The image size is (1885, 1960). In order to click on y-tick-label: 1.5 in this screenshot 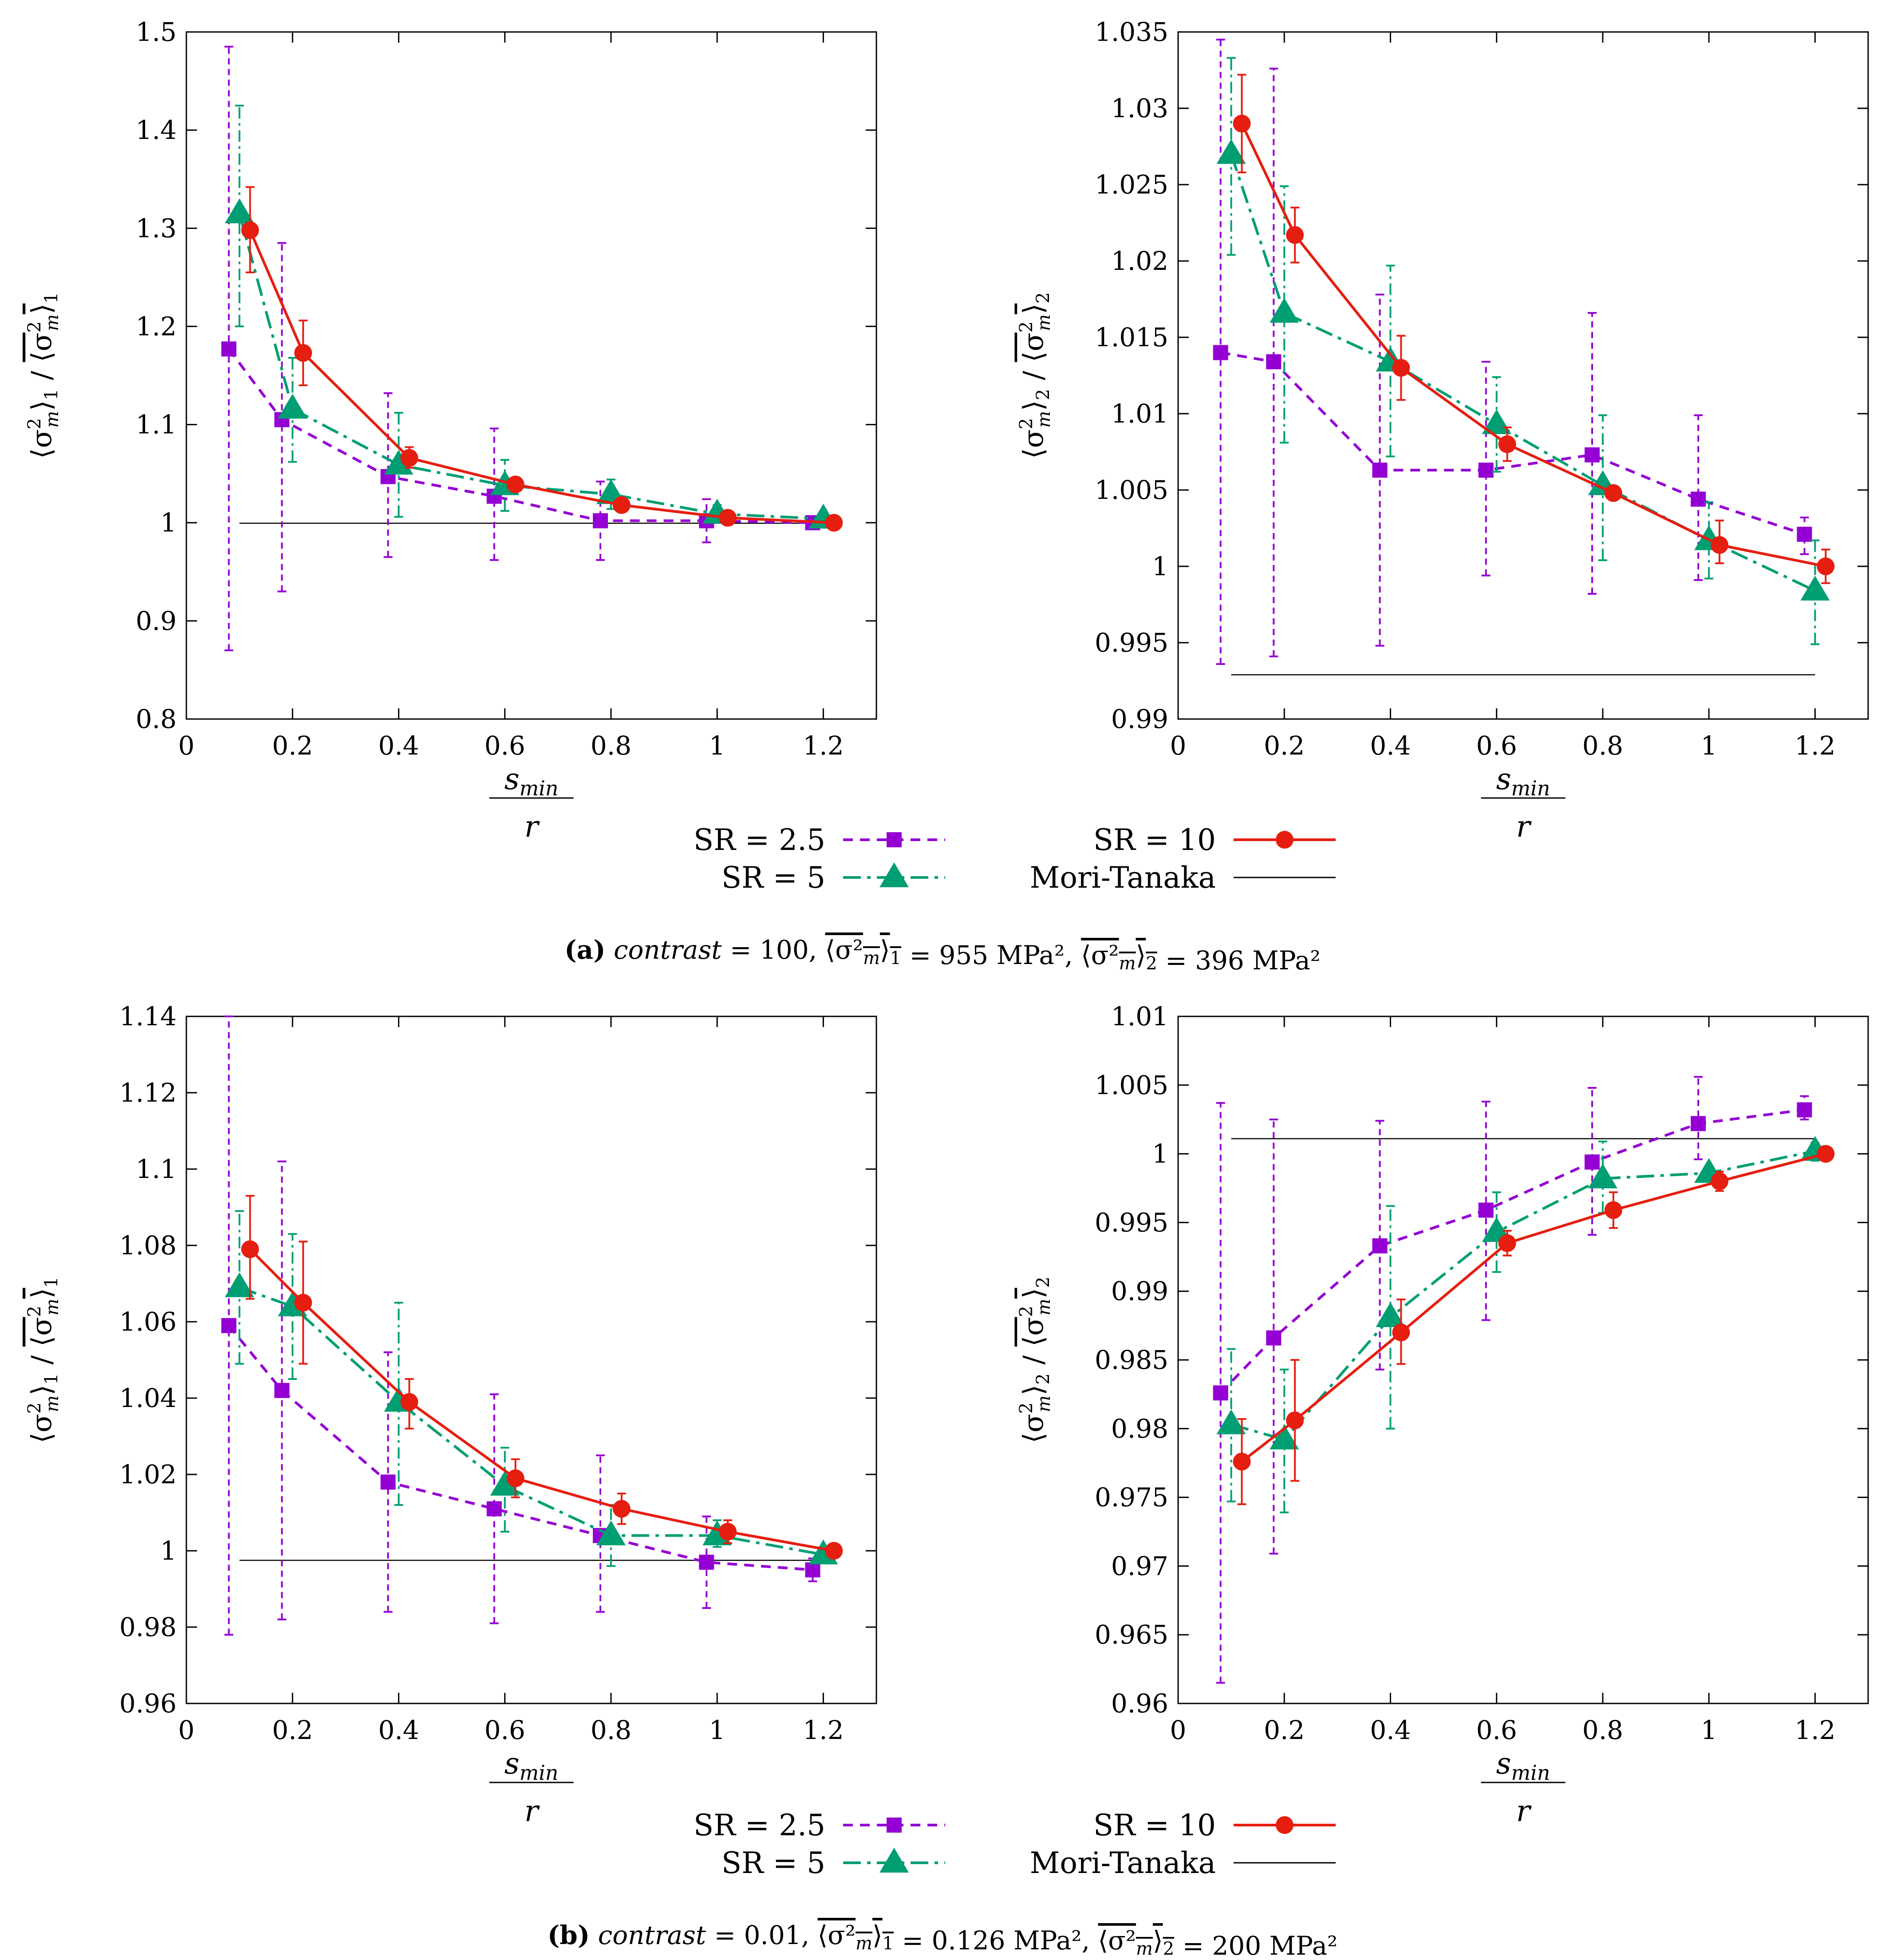, I will do `click(156, 32)`.